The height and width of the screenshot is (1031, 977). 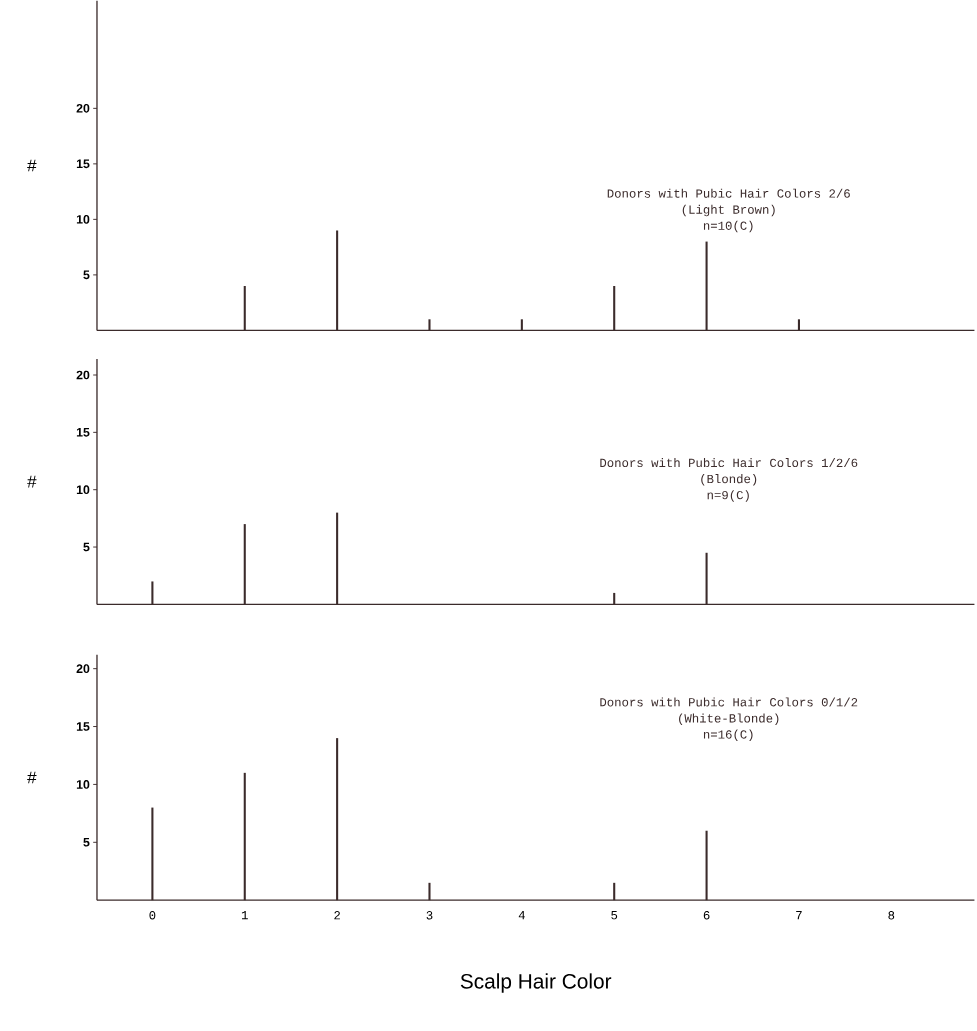 What do you see at coordinates (799, 915) in the screenshot?
I see `x-tick-label: 7` at bounding box center [799, 915].